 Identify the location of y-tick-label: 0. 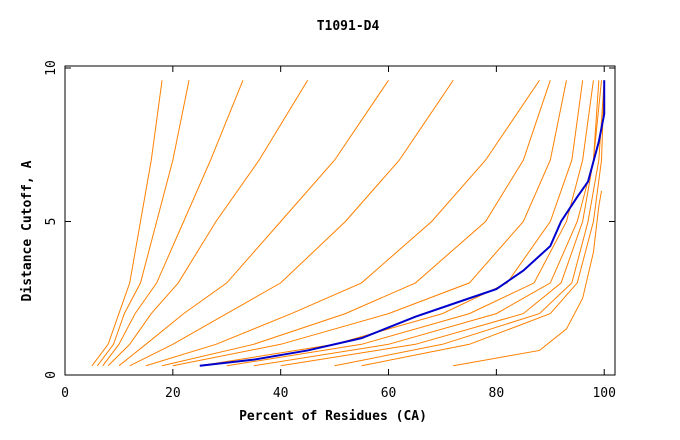
(51, 375).